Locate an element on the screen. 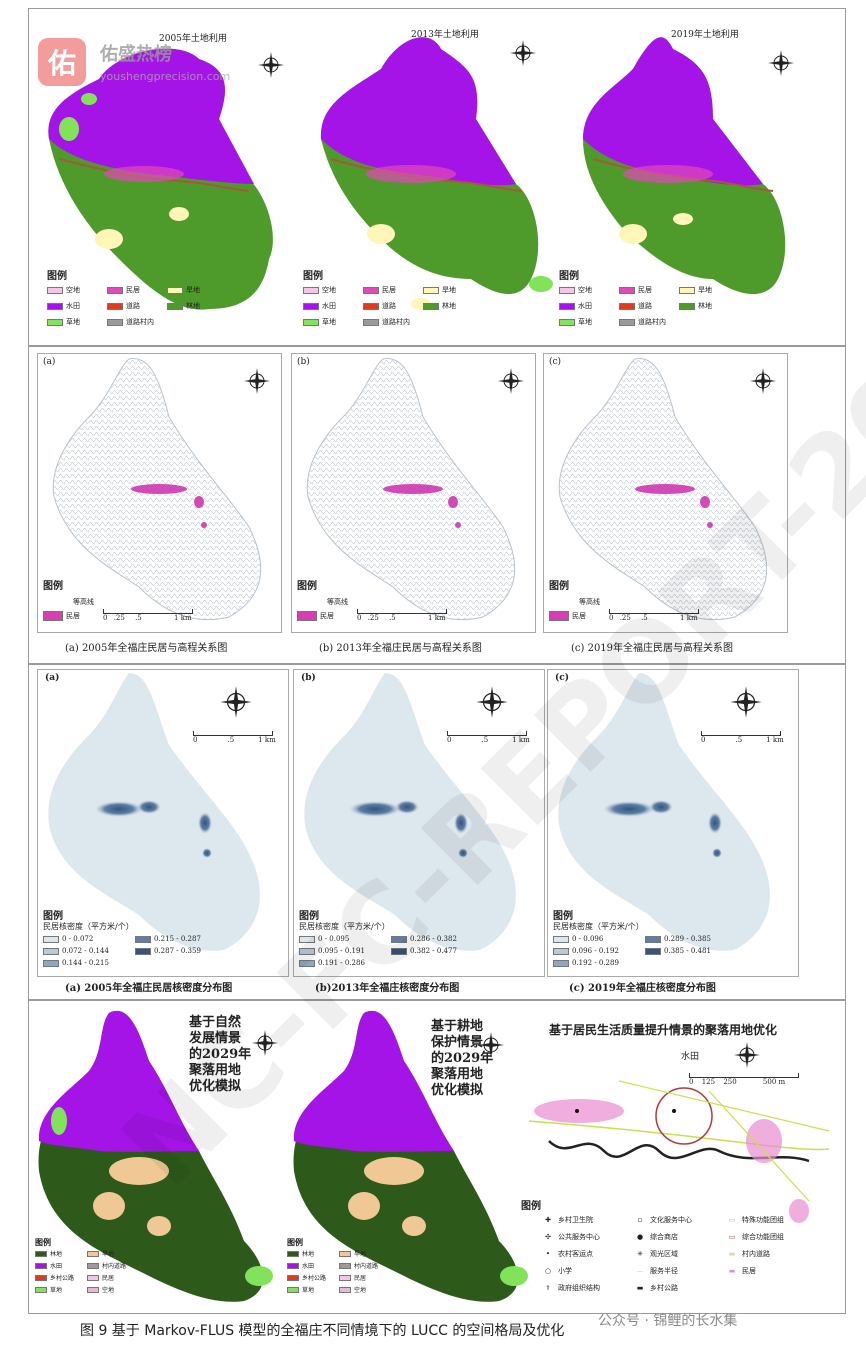 This screenshot has height=1356, width=866. land-use-legend-item: 草地 is located at coordinates (575, 322).